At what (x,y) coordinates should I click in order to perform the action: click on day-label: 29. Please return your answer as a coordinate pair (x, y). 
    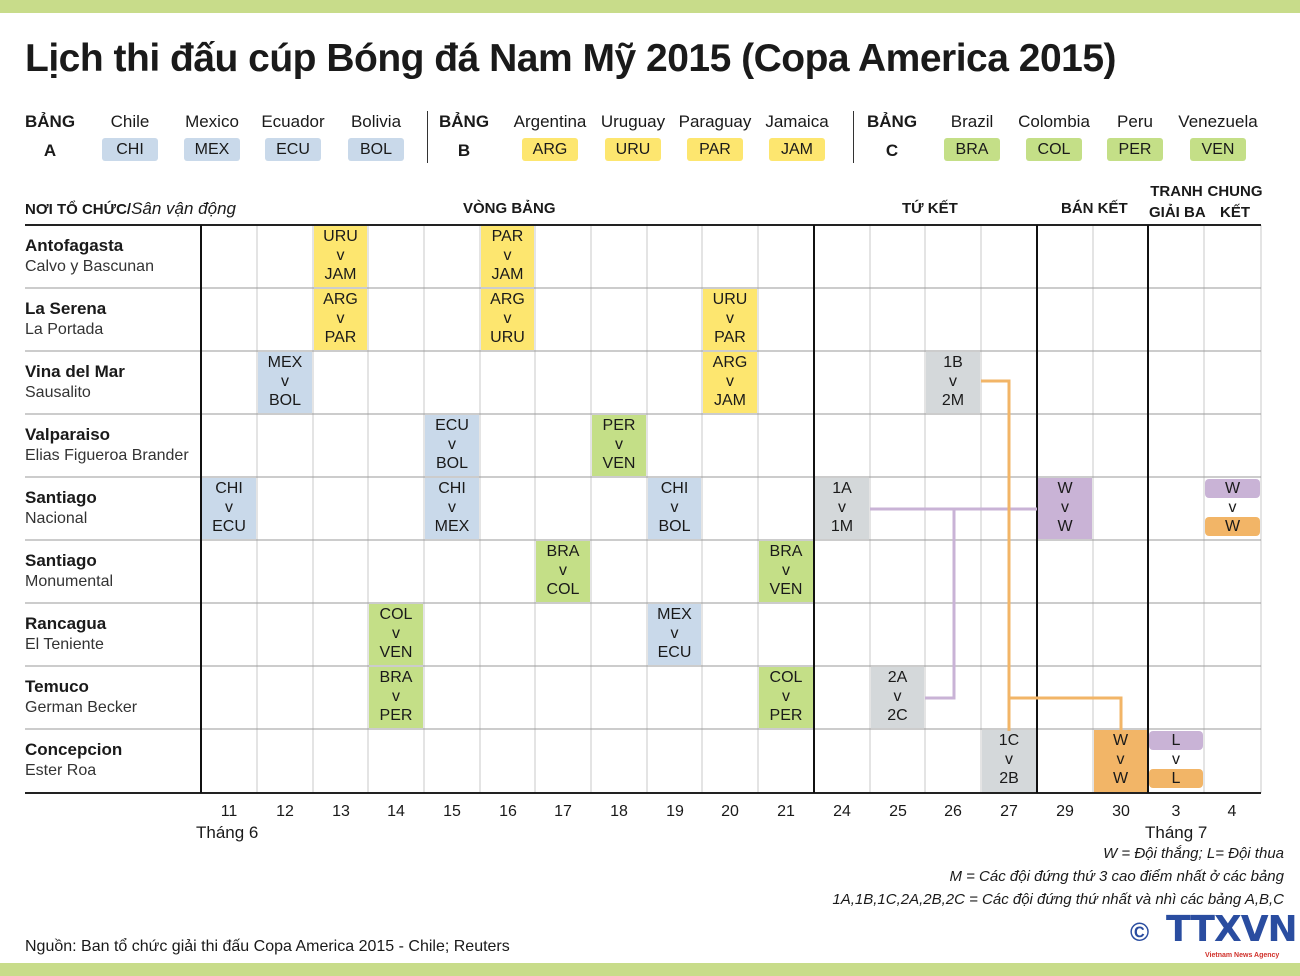
    Looking at the image, I should click on (1065, 811).